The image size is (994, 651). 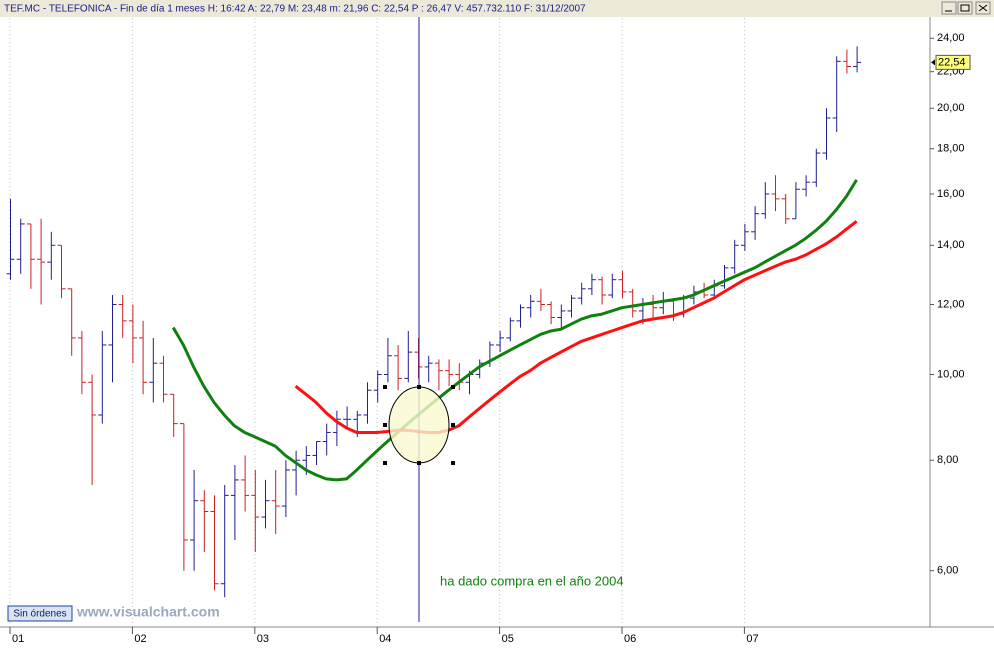 I want to click on window-controls, so click(x=966, y=8).